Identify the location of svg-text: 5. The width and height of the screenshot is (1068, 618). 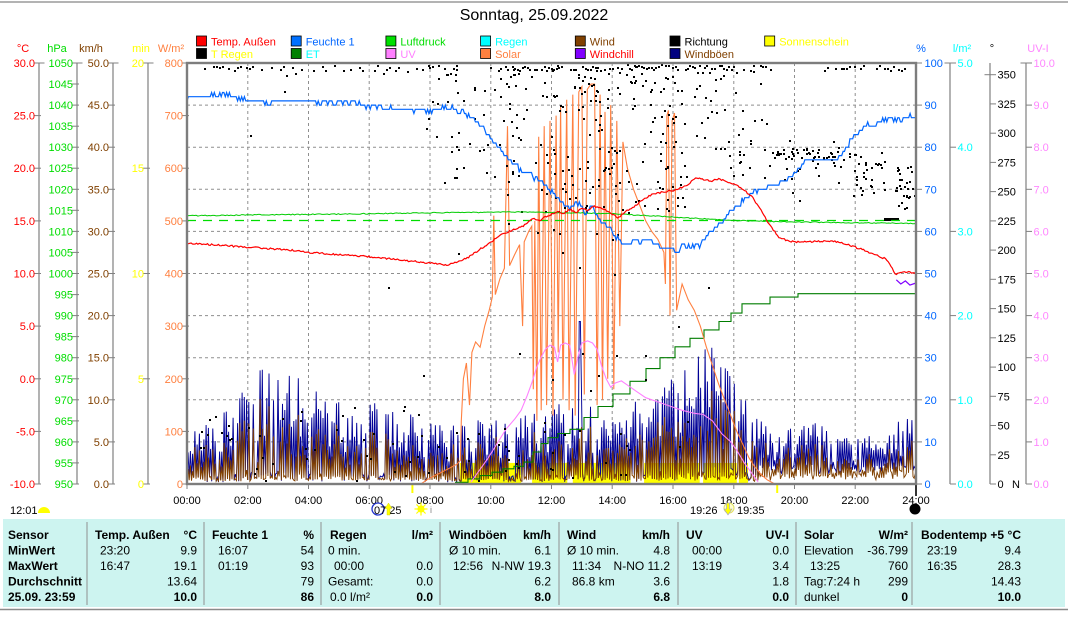
(141, 380).